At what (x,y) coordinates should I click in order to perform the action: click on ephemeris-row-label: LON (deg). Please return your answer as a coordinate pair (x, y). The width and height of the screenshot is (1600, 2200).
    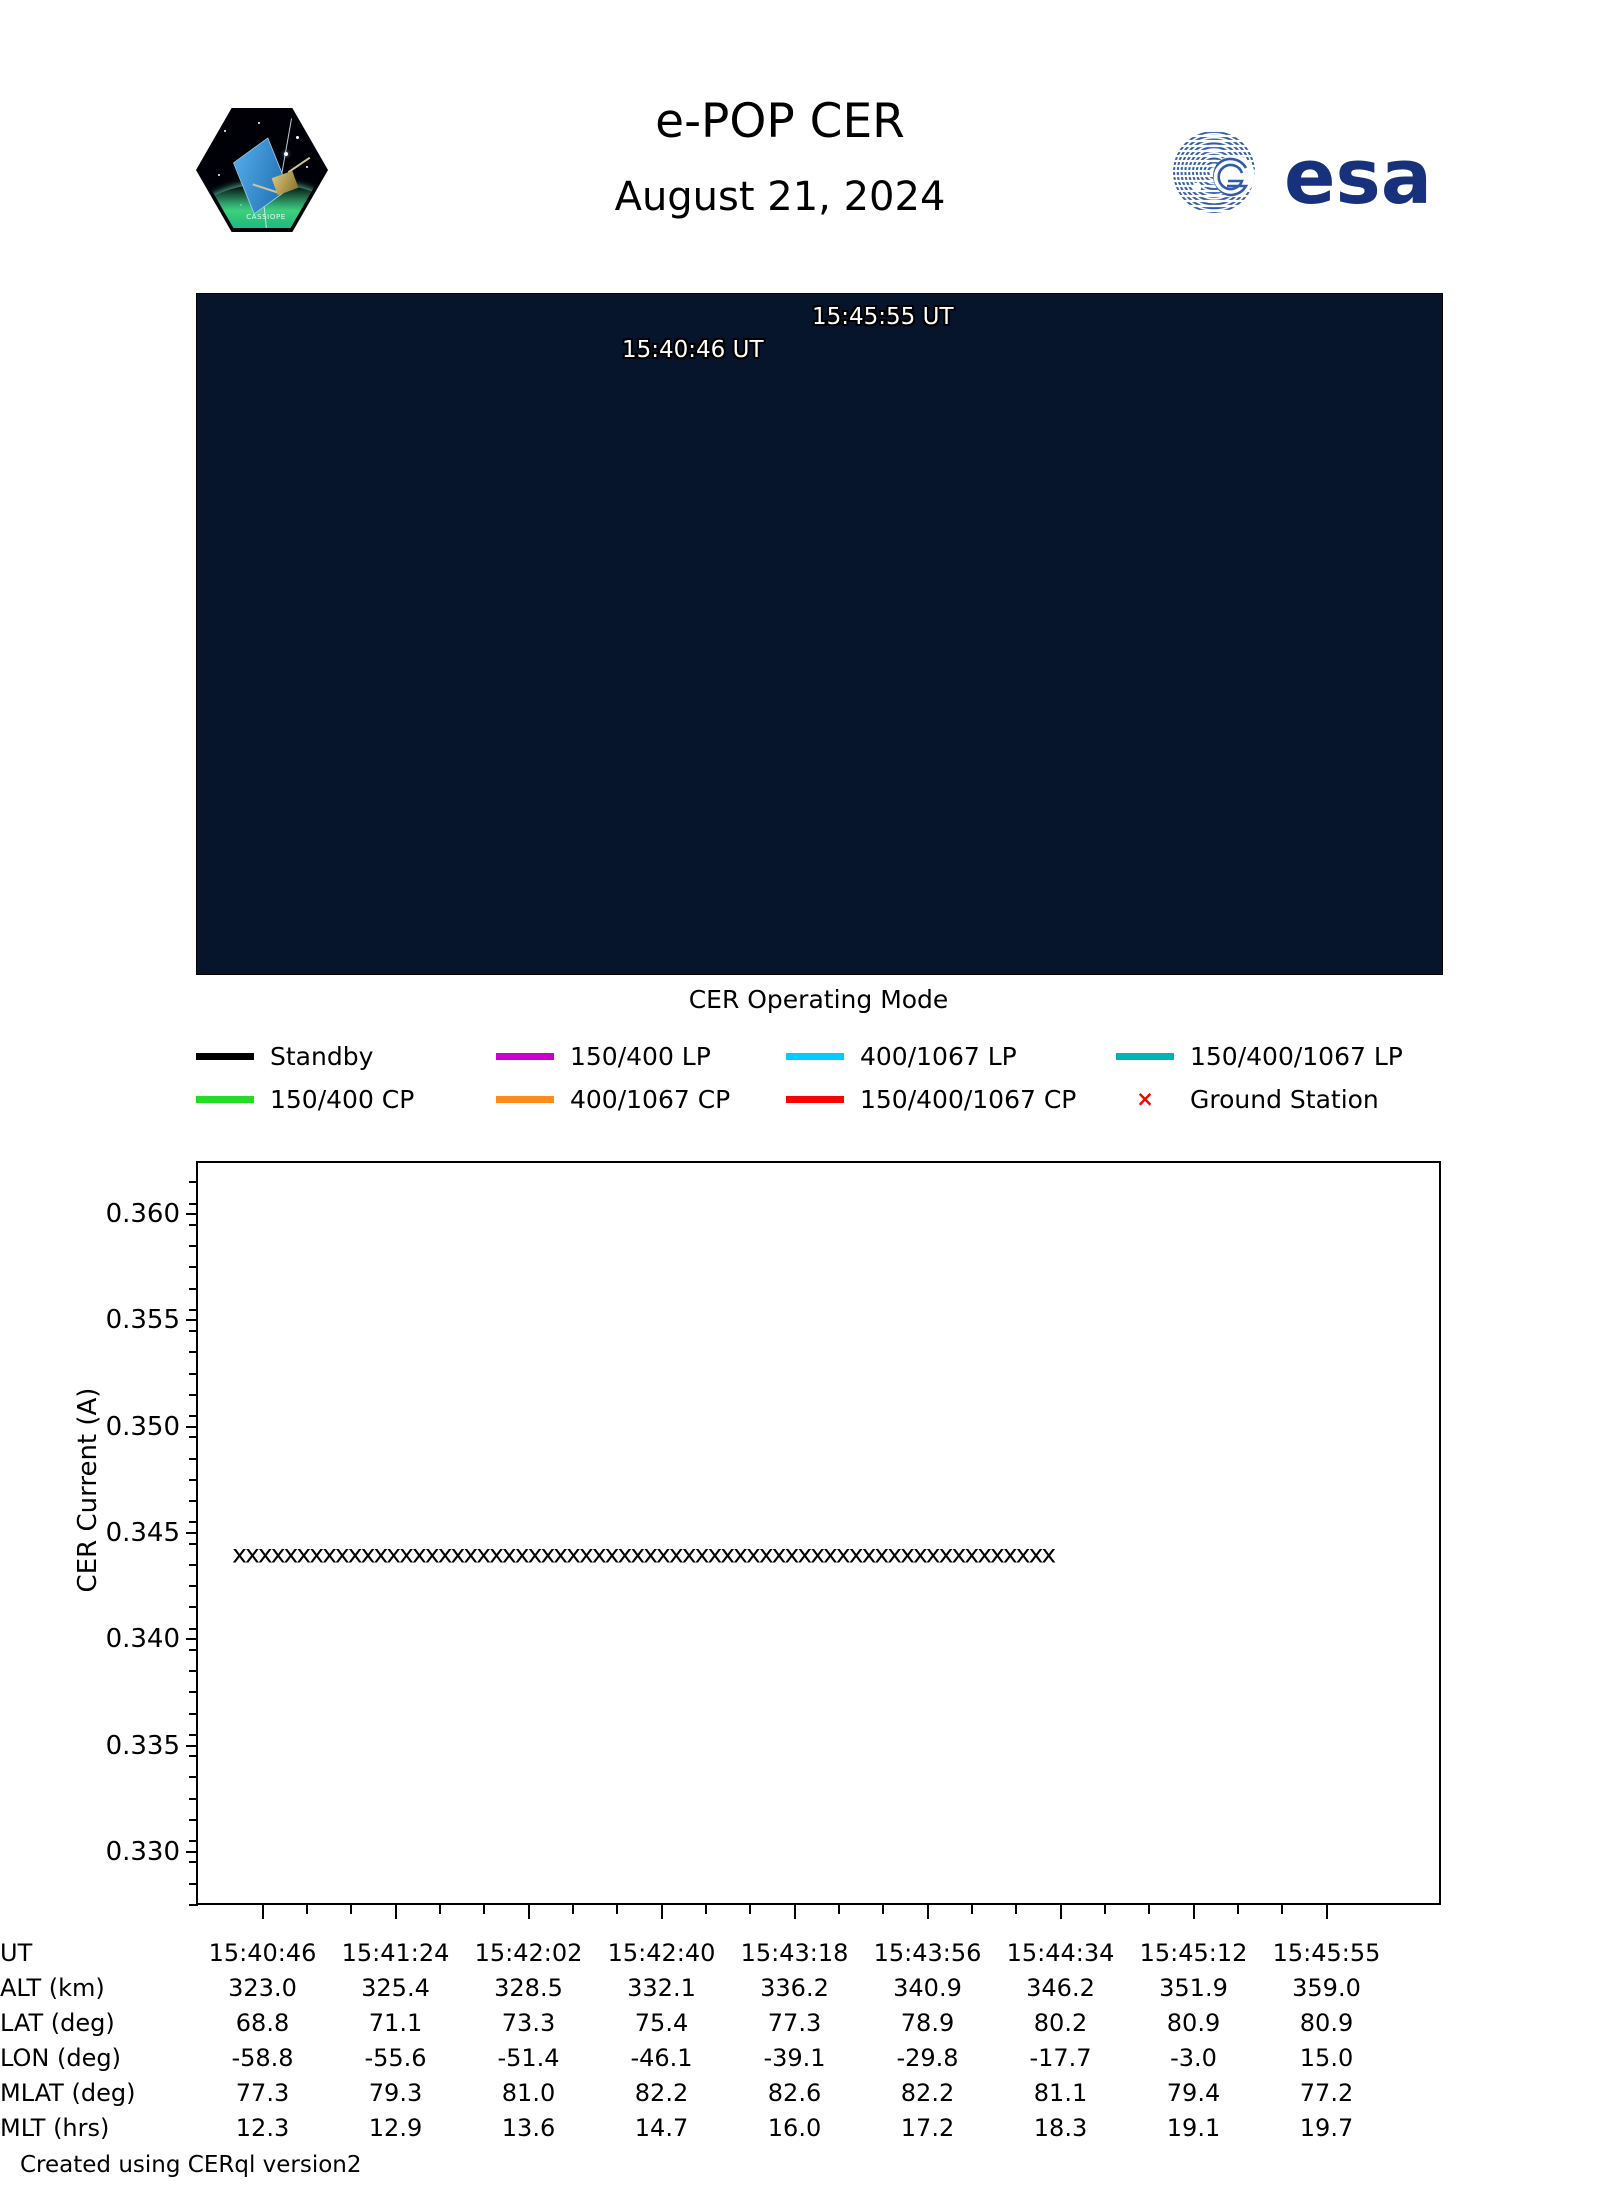
    Looking at the image, I should click on (60, 2057).